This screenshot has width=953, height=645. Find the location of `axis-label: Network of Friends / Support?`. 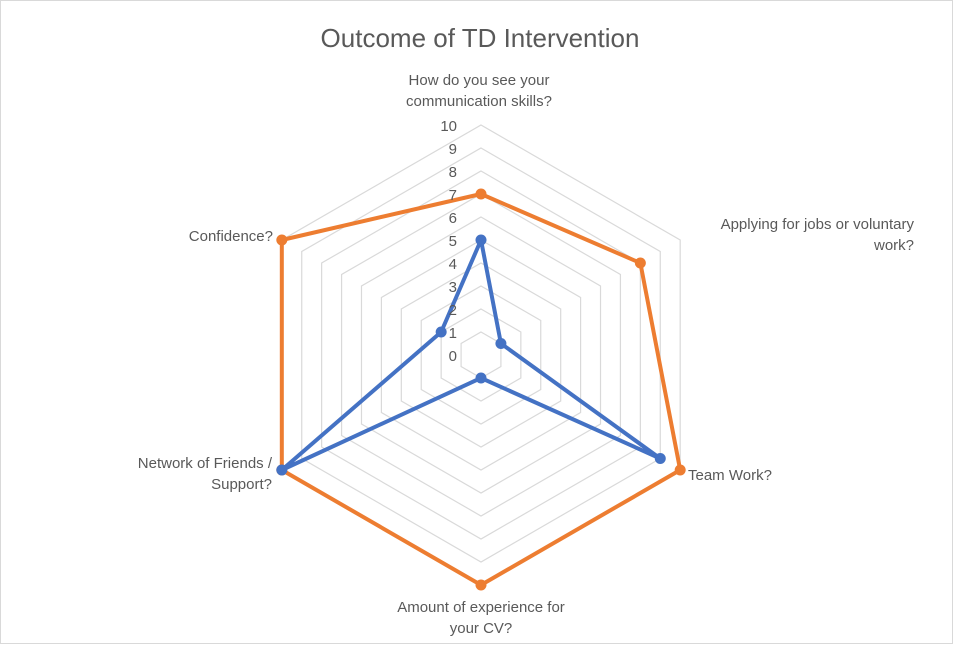

axis-label: Network of Friends / Support? is located at coordinates (205, 474).